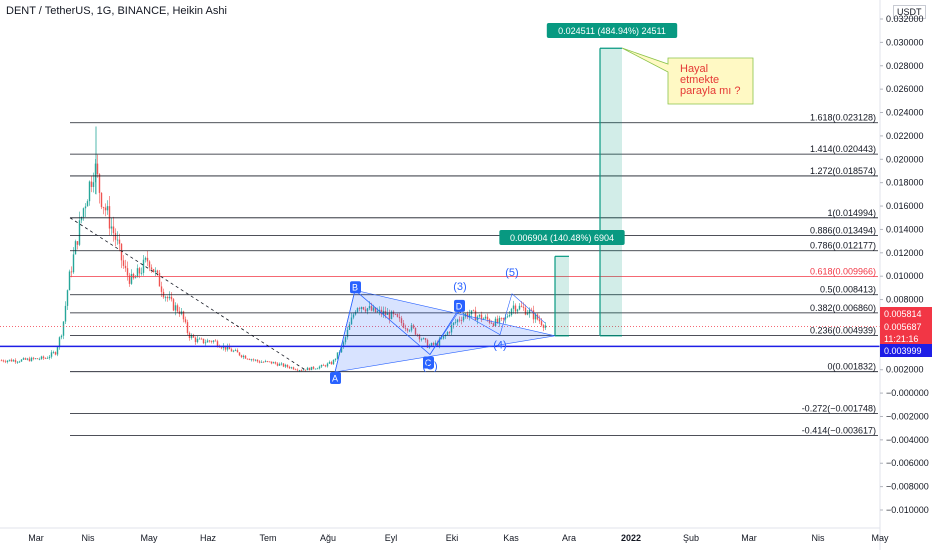 The width and height of the screenshot is (932, 550). Describe the element at coordinates (208, 538) in the screenshot. I see `time-tick-label: Haz` at that location.